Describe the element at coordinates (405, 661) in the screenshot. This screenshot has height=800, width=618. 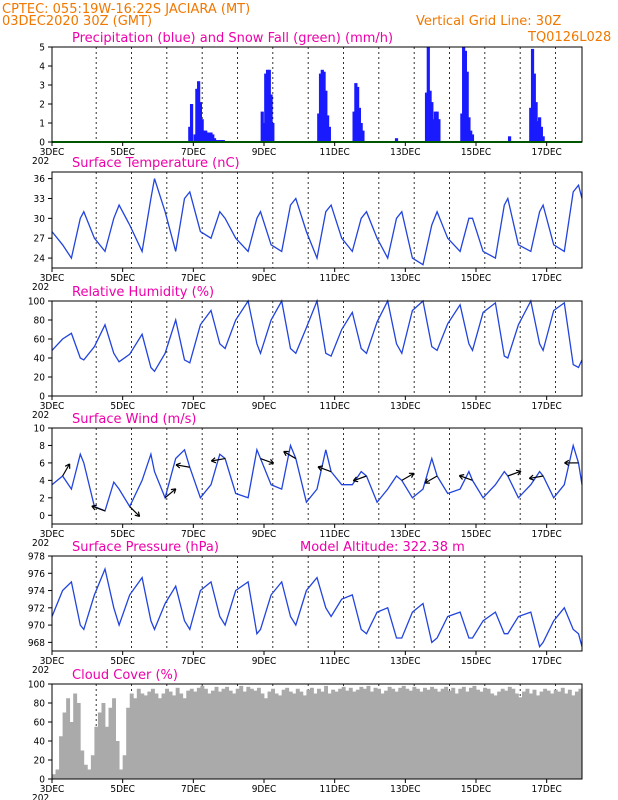
I see `x-tick-label: 13DEC` at that location.